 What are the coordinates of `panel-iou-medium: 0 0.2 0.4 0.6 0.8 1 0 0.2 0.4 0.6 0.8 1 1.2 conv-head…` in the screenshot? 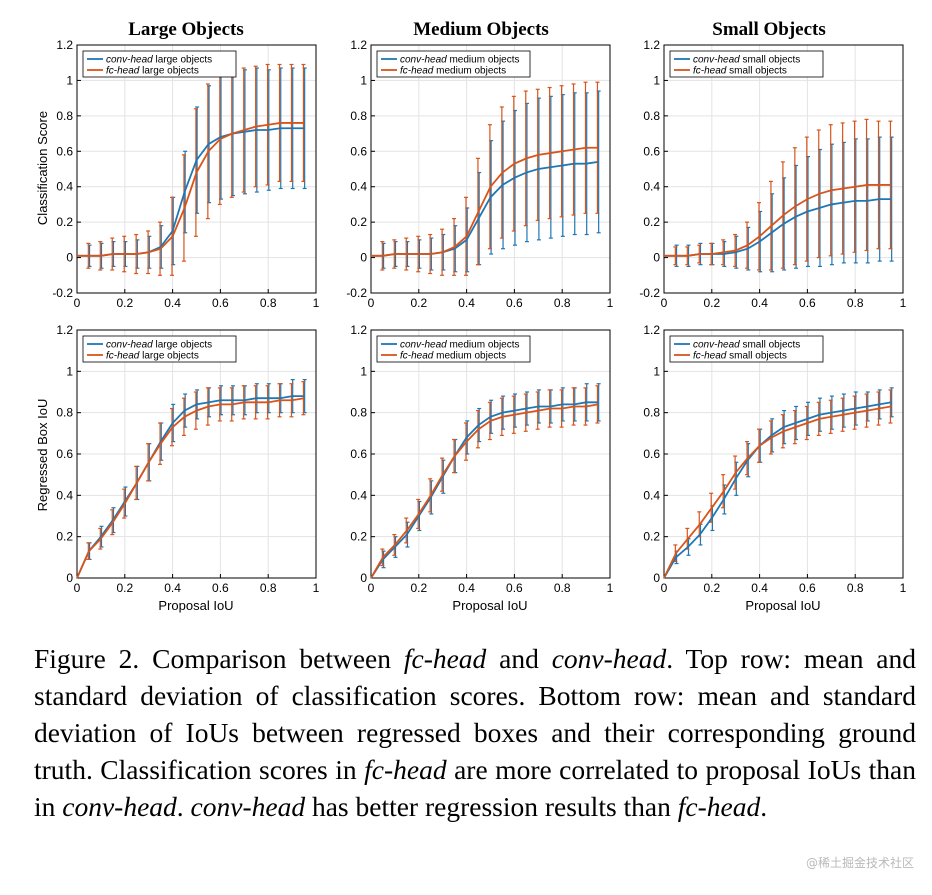 It's located at (481, 459).